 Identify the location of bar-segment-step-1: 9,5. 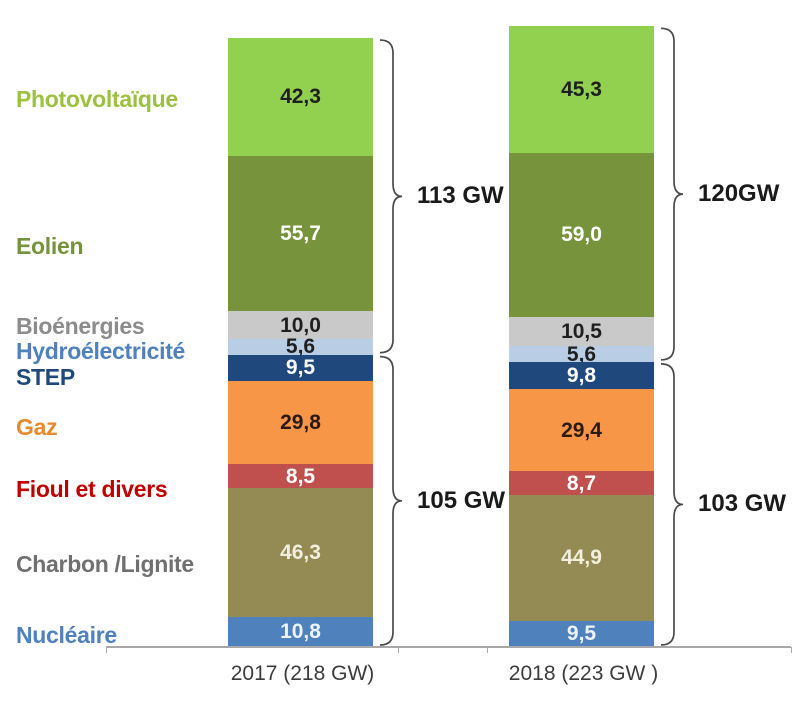
(300, 368).